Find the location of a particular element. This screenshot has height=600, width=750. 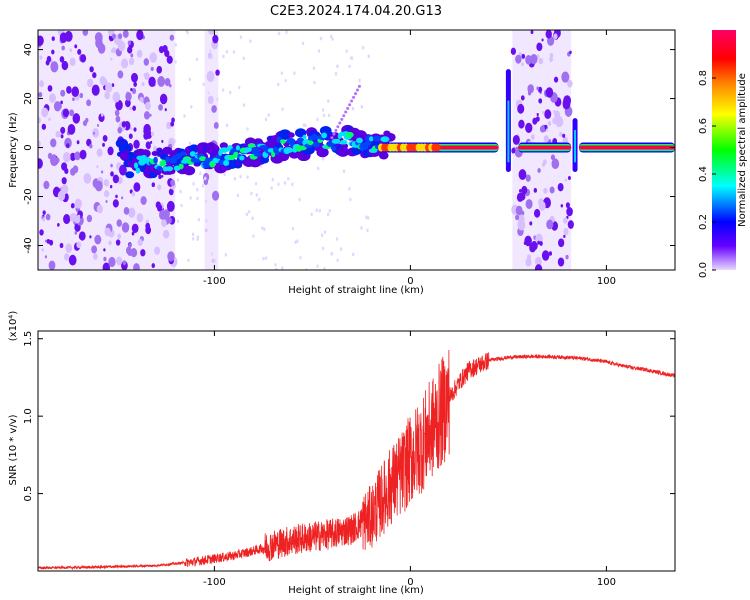

spectrogram-y-tick-label: 0 is located at coordinates (28, 147).